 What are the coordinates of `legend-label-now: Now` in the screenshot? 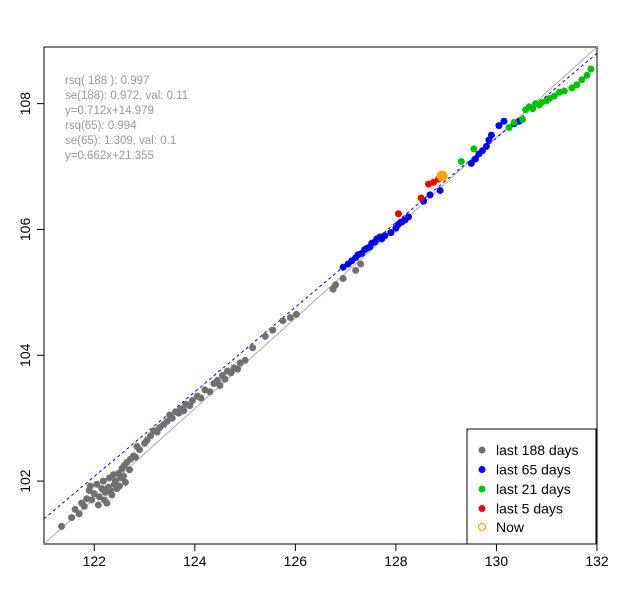 It's located at (510, 527).